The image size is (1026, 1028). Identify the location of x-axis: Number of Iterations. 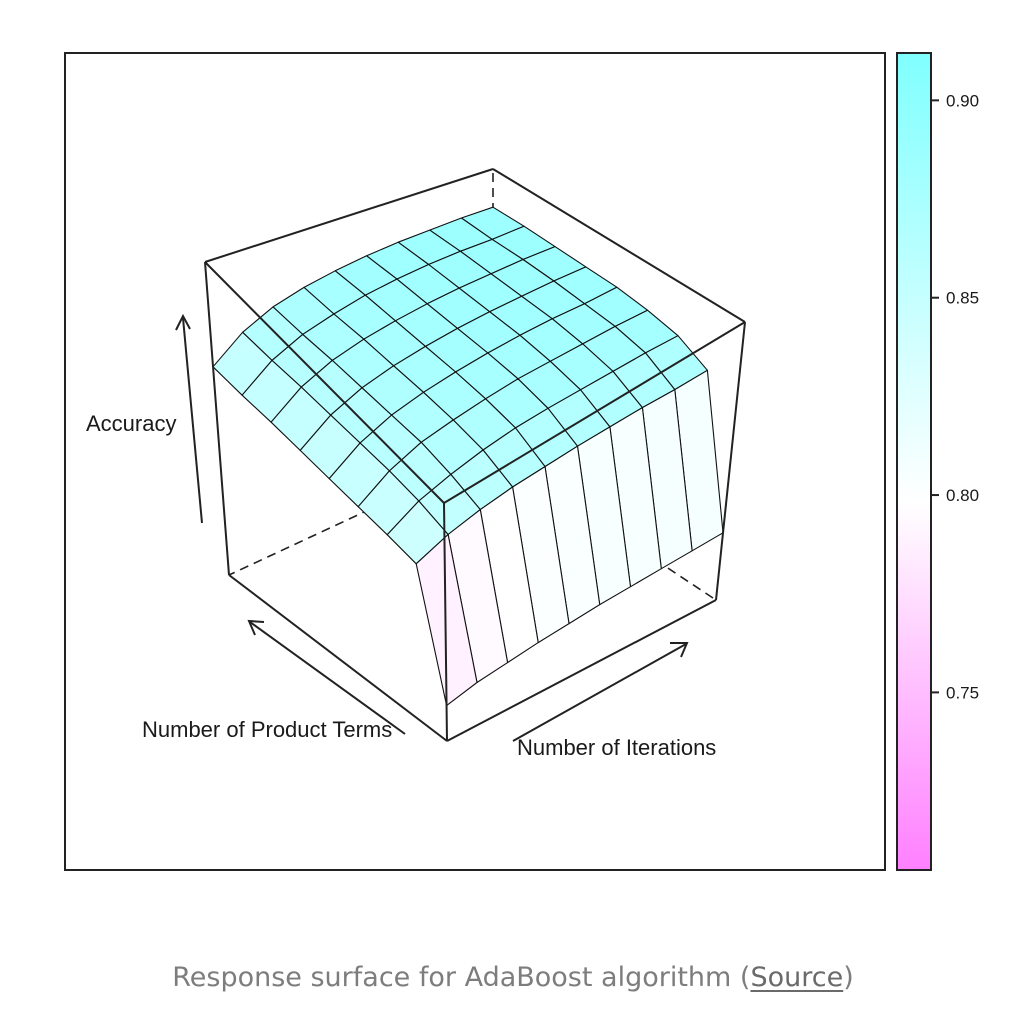
(614, 701).